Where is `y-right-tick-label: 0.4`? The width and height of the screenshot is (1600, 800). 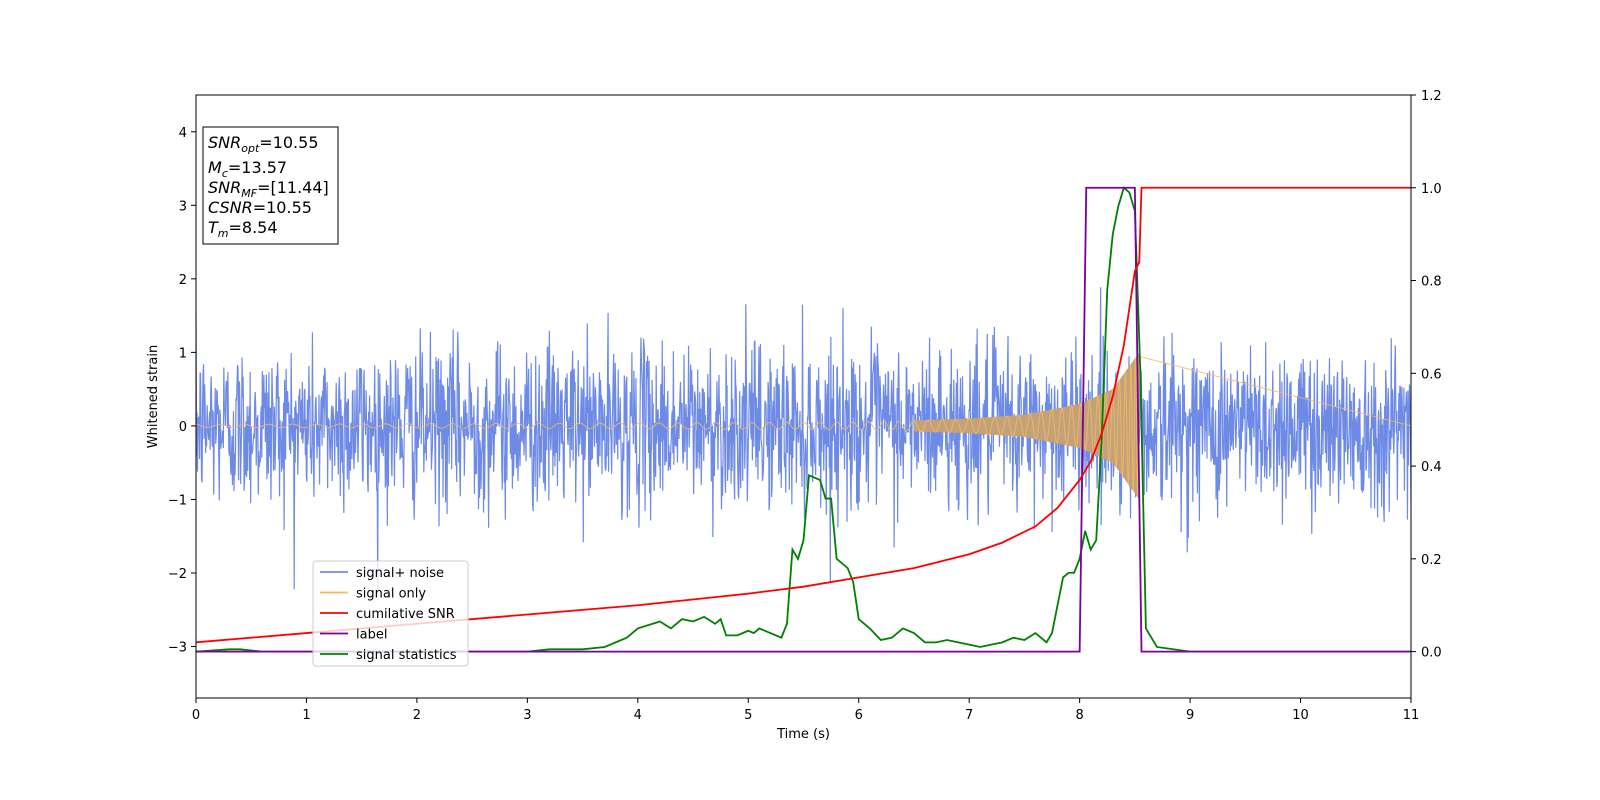
y-right-tick-label: 0.4 is located at coordinates (1431, 467).